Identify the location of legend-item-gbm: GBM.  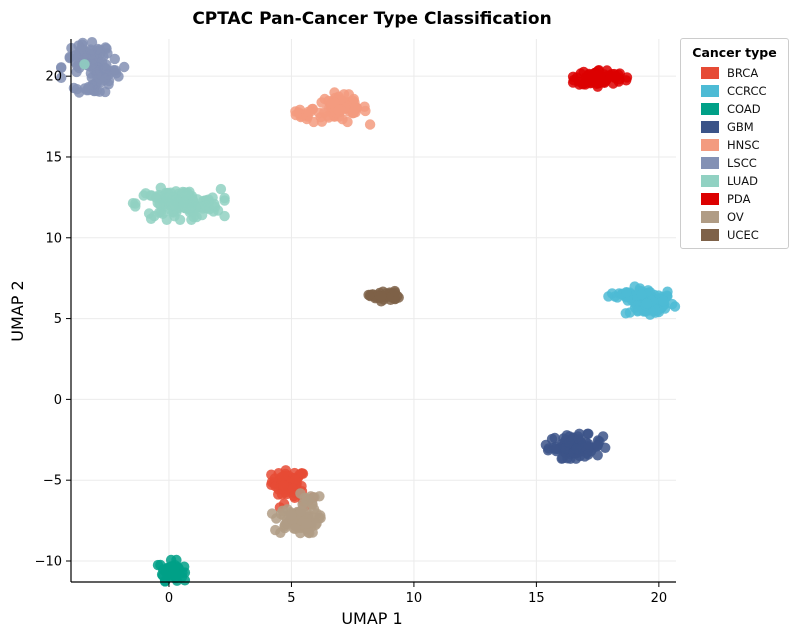
(727, 127).